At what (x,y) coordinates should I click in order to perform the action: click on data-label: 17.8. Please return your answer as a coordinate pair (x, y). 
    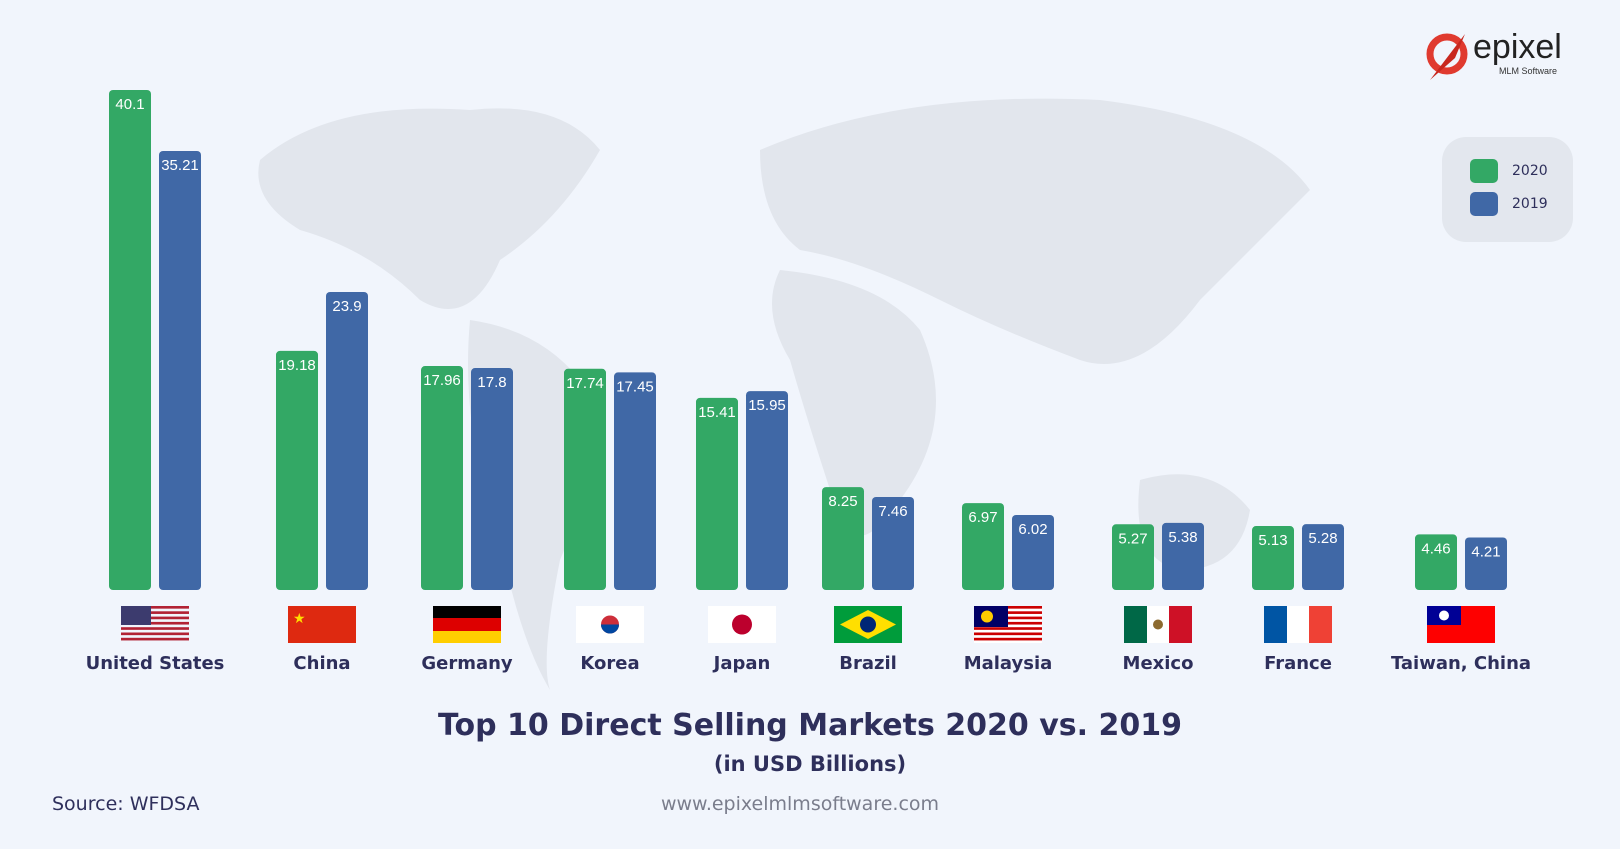
    Looking at the image, I should click on (491, 382).